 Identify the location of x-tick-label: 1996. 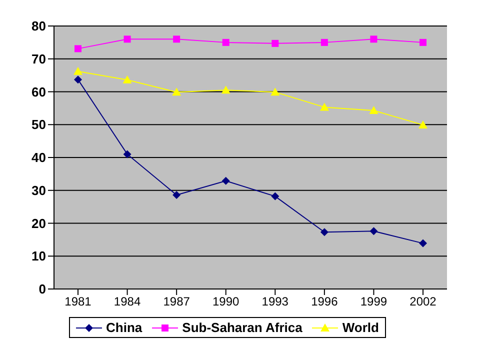
(324, 301).